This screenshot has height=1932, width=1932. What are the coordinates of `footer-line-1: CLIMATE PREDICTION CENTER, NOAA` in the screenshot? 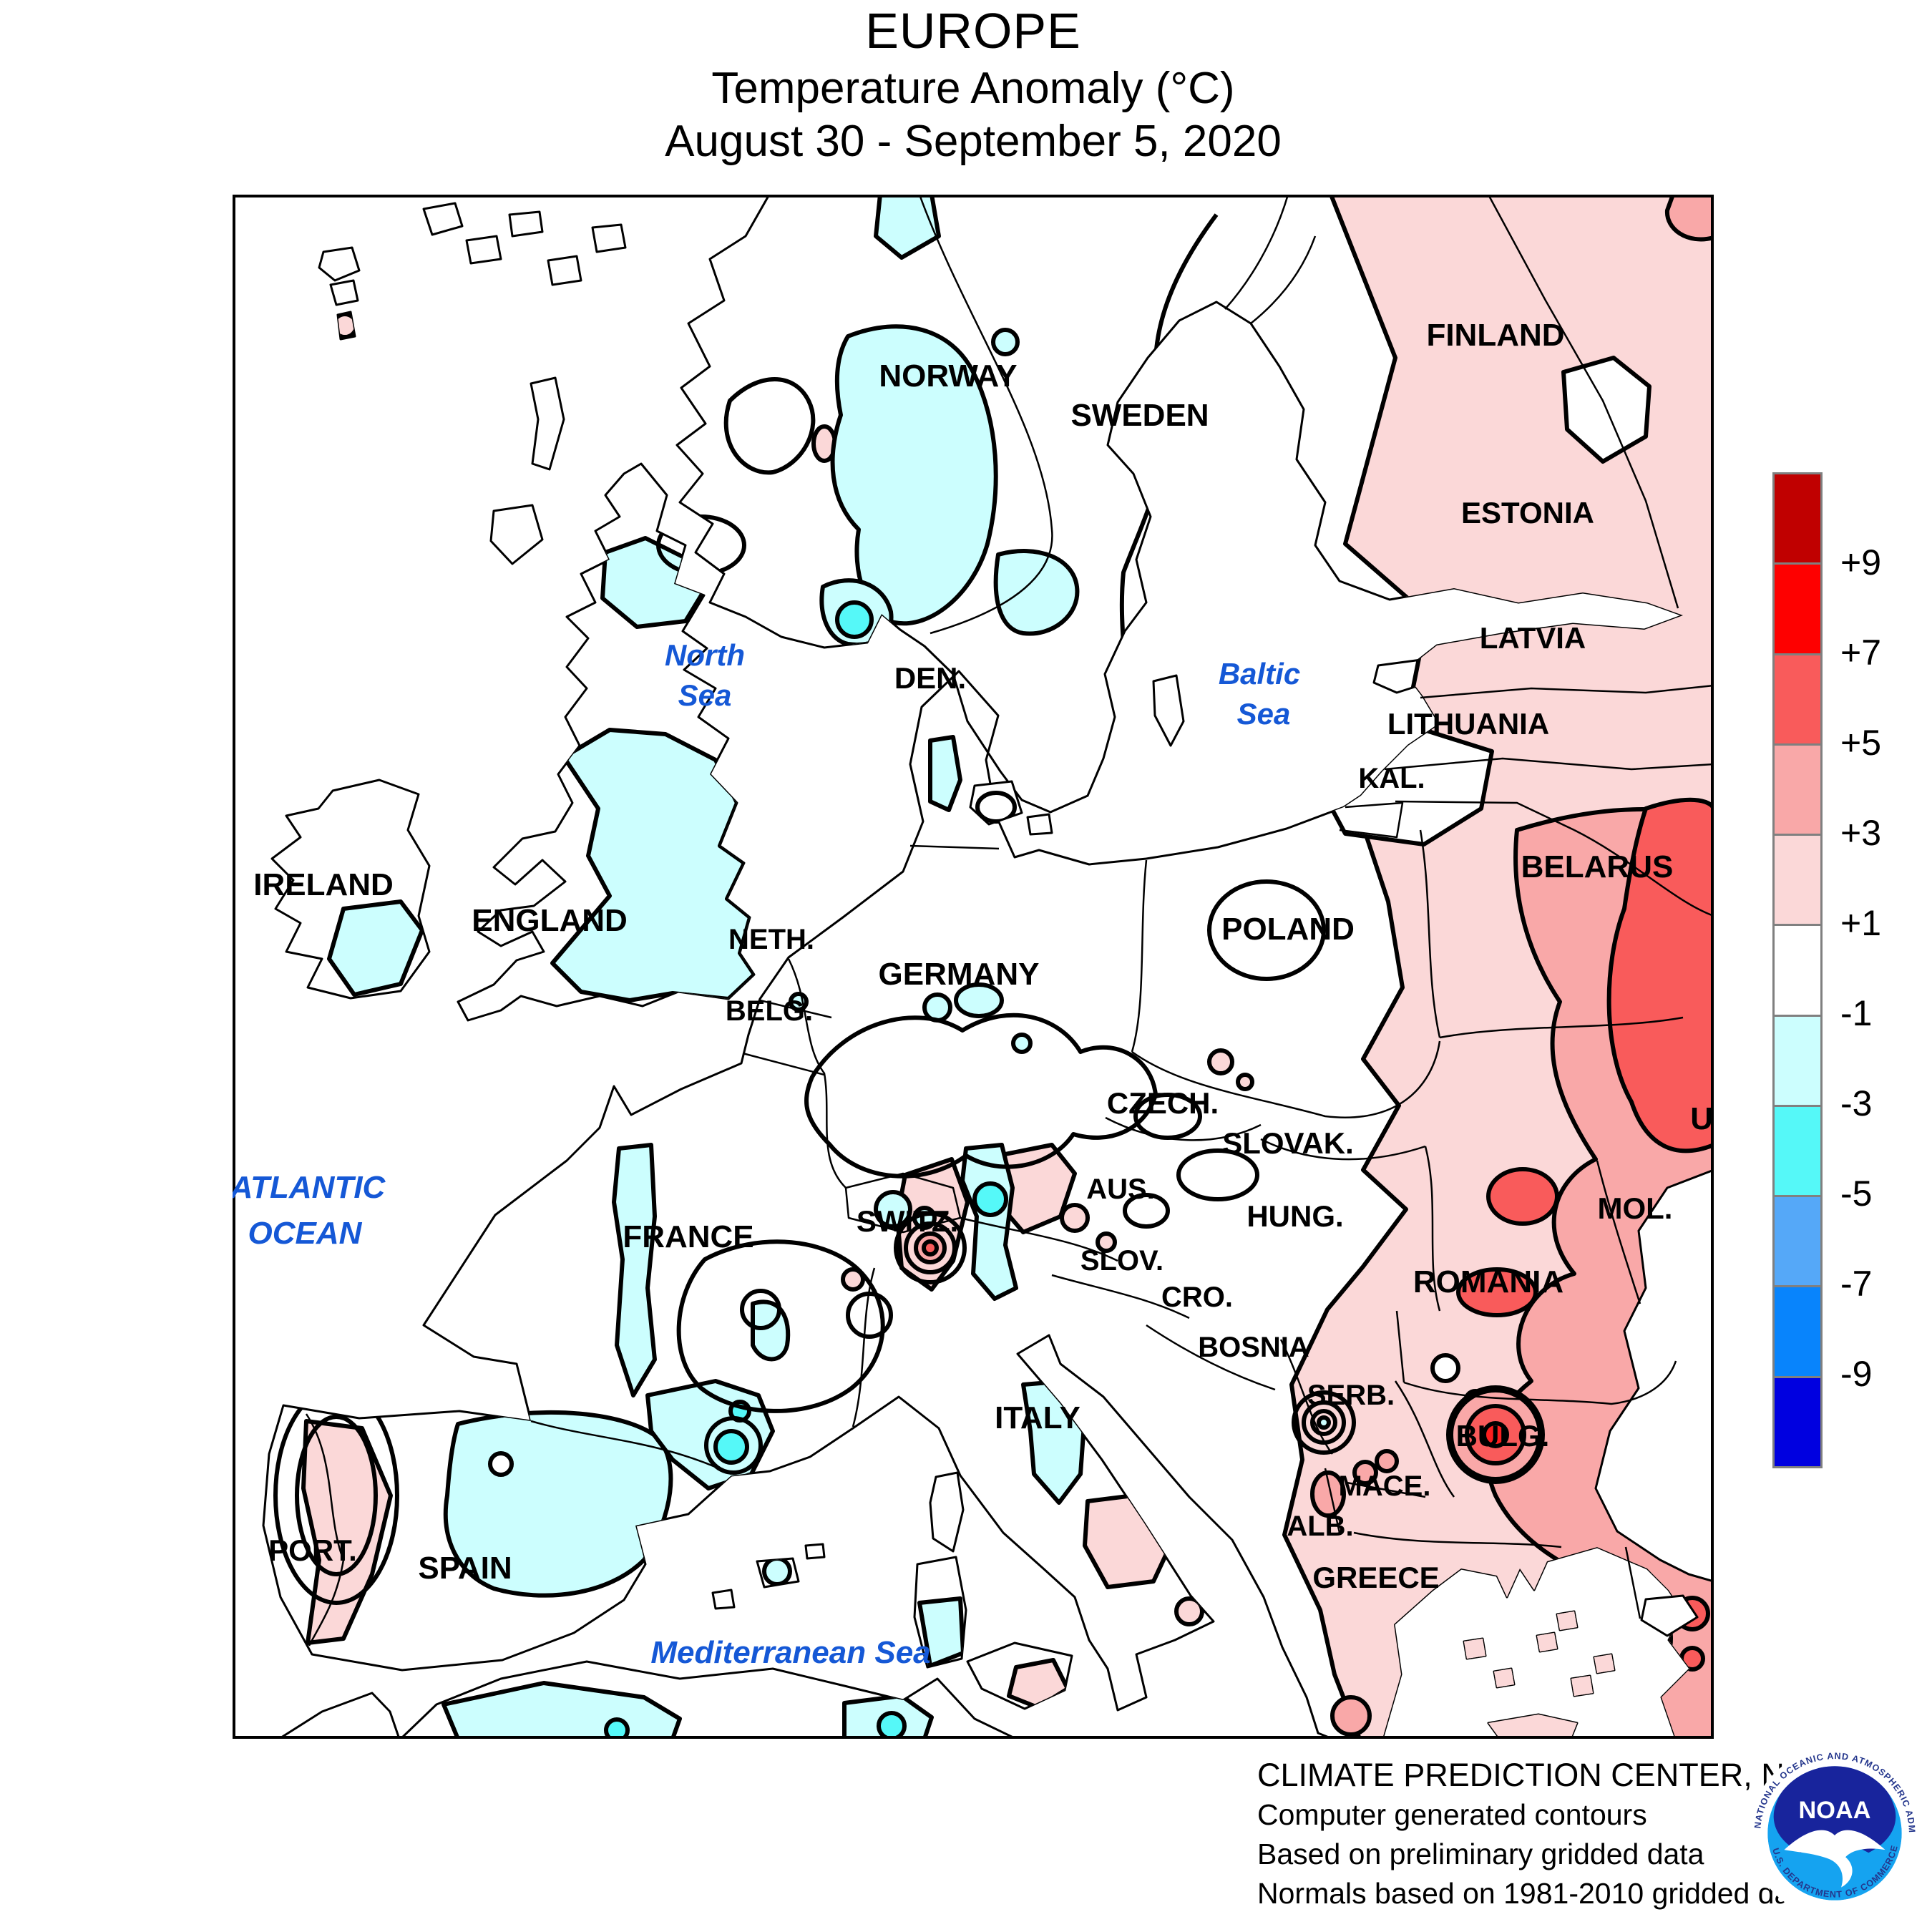 It's located at (1555, 1775).